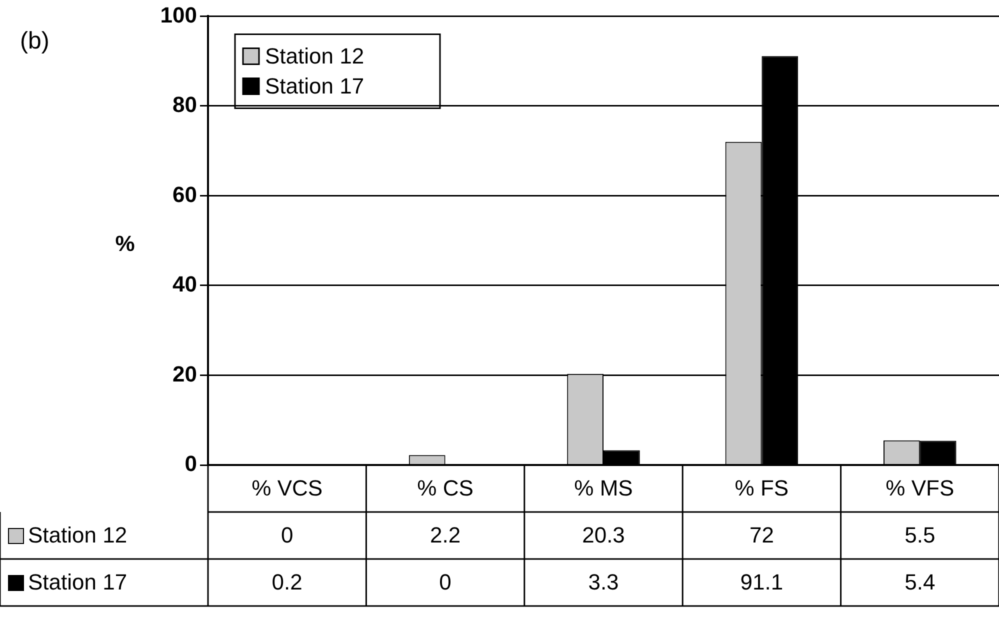 The image size is (999, 630). What do you see at coordinates (603, 535) in the screenshot?
I see `data-label: 20.3` at bounding box center [603, 535].